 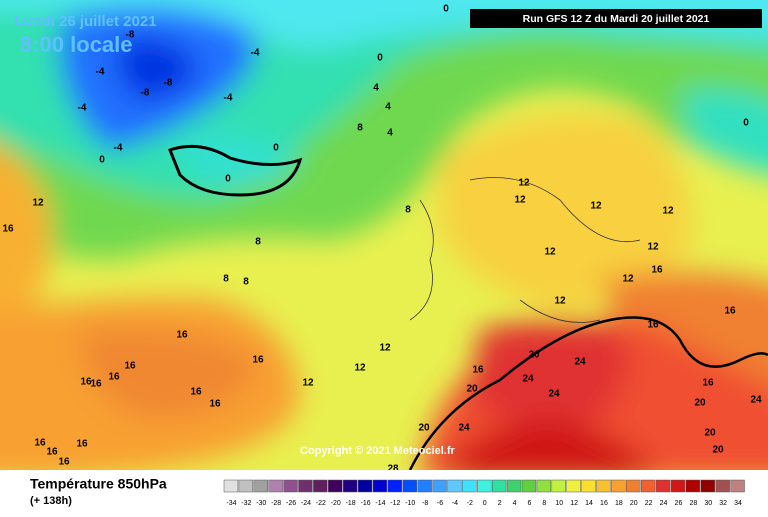 I want to click on legend-label: -26, so click(x=291, y=503).